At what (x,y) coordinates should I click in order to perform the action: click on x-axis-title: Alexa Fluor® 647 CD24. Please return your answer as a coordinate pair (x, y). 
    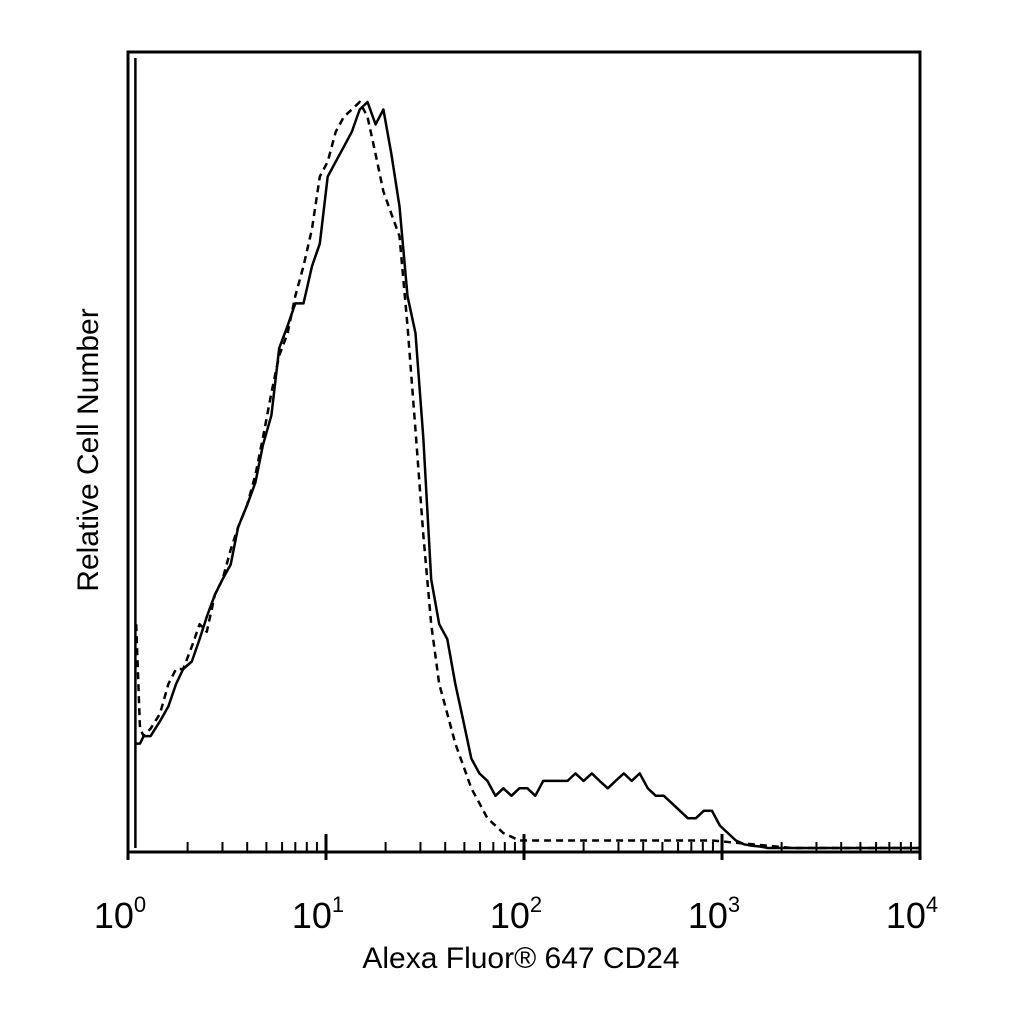
    Looking at the image, I should click on (520, 958).